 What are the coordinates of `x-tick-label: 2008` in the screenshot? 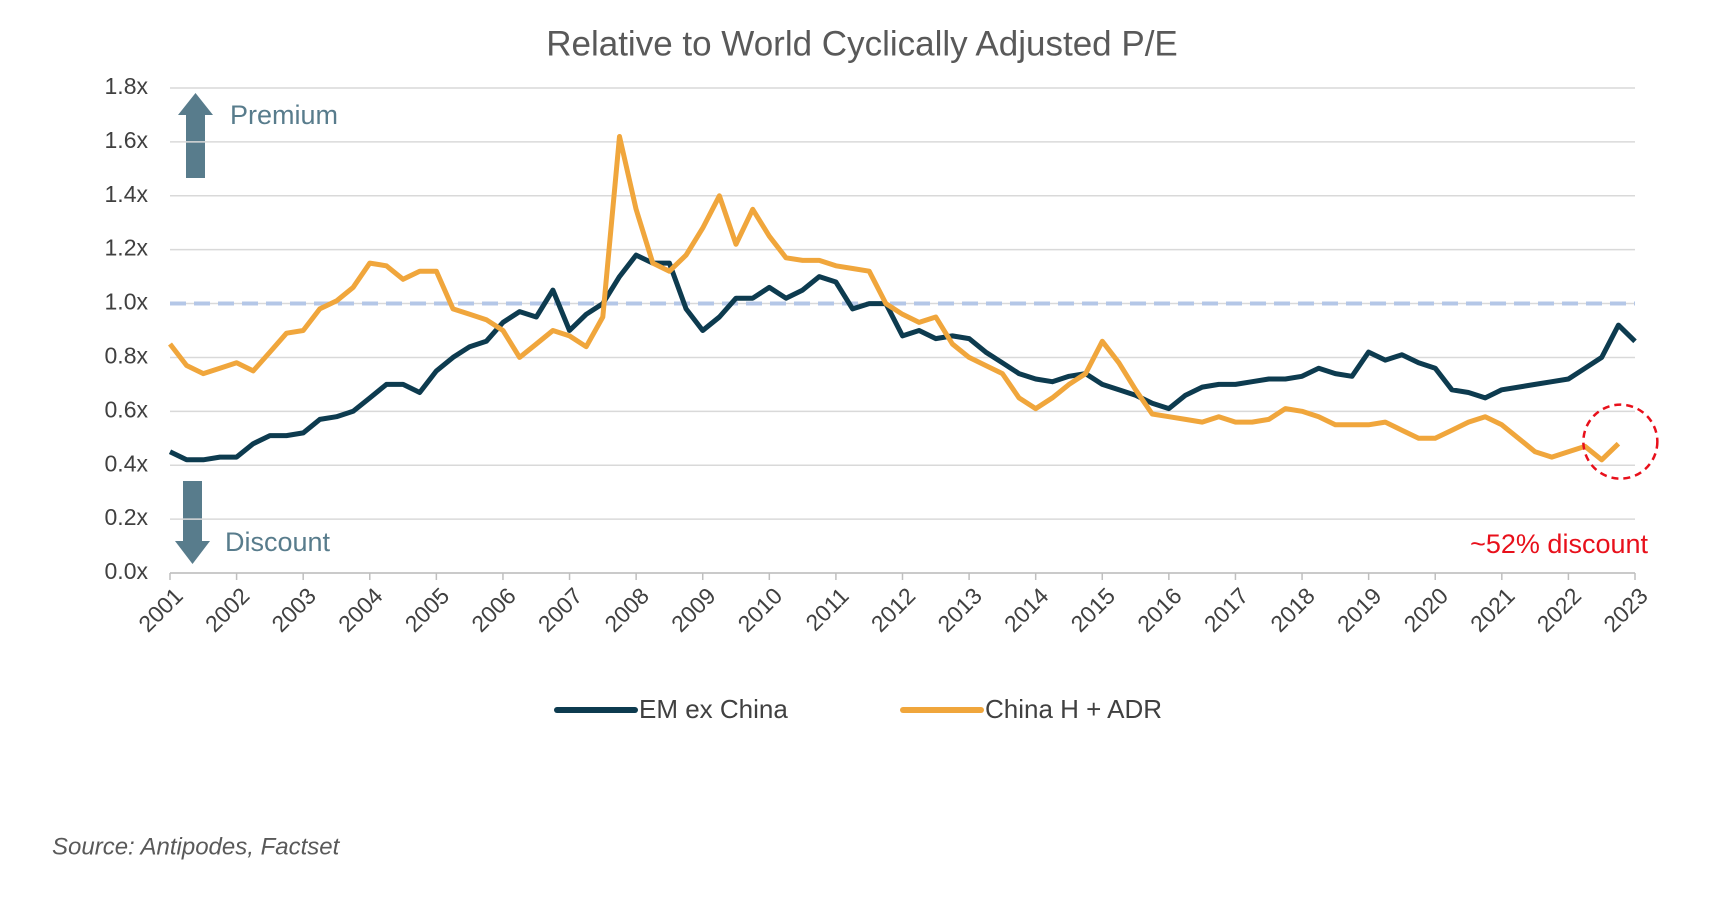 It's located at (626, 609).